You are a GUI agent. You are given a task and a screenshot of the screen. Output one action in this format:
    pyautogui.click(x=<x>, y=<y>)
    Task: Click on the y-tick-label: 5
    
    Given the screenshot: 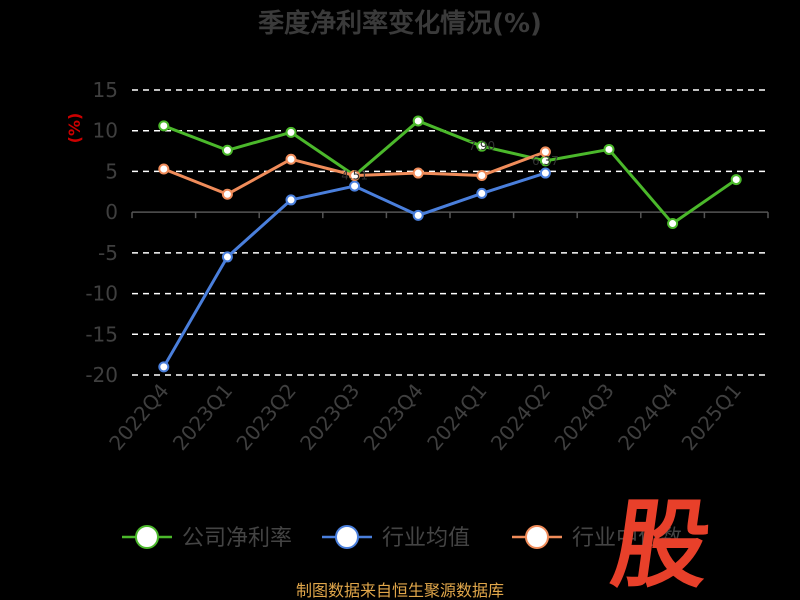 What is the action you would take?
    pyautogui.click(x=111, y=171)
    